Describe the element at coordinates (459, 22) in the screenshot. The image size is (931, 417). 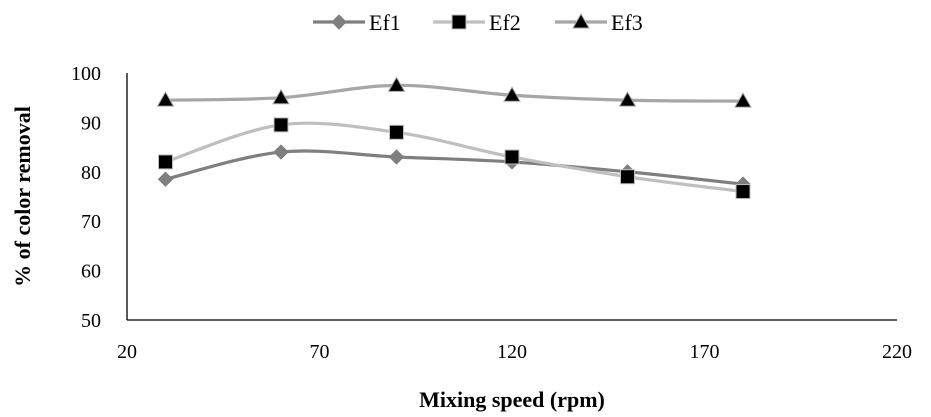
I see `legend-marker-ef2` at that location.